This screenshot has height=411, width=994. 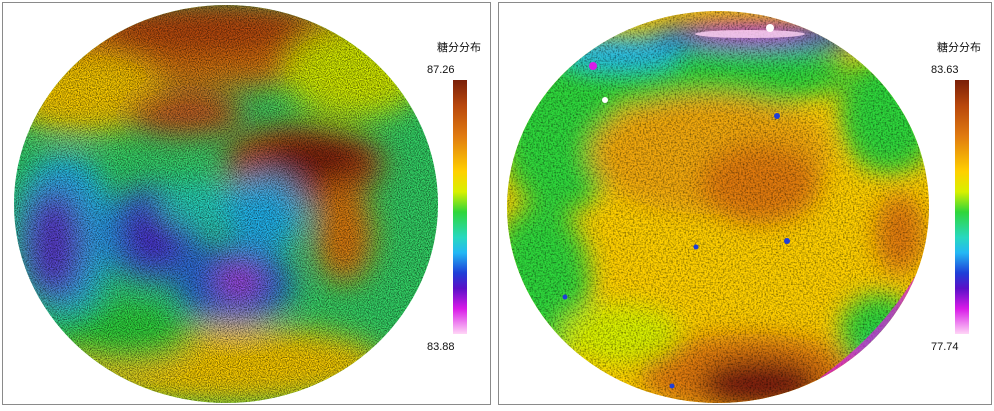 What do you see at coordinates (945, 347) in the screenshot?
I see `legend-min-value: 77.74` at bounding box center [945, 347].